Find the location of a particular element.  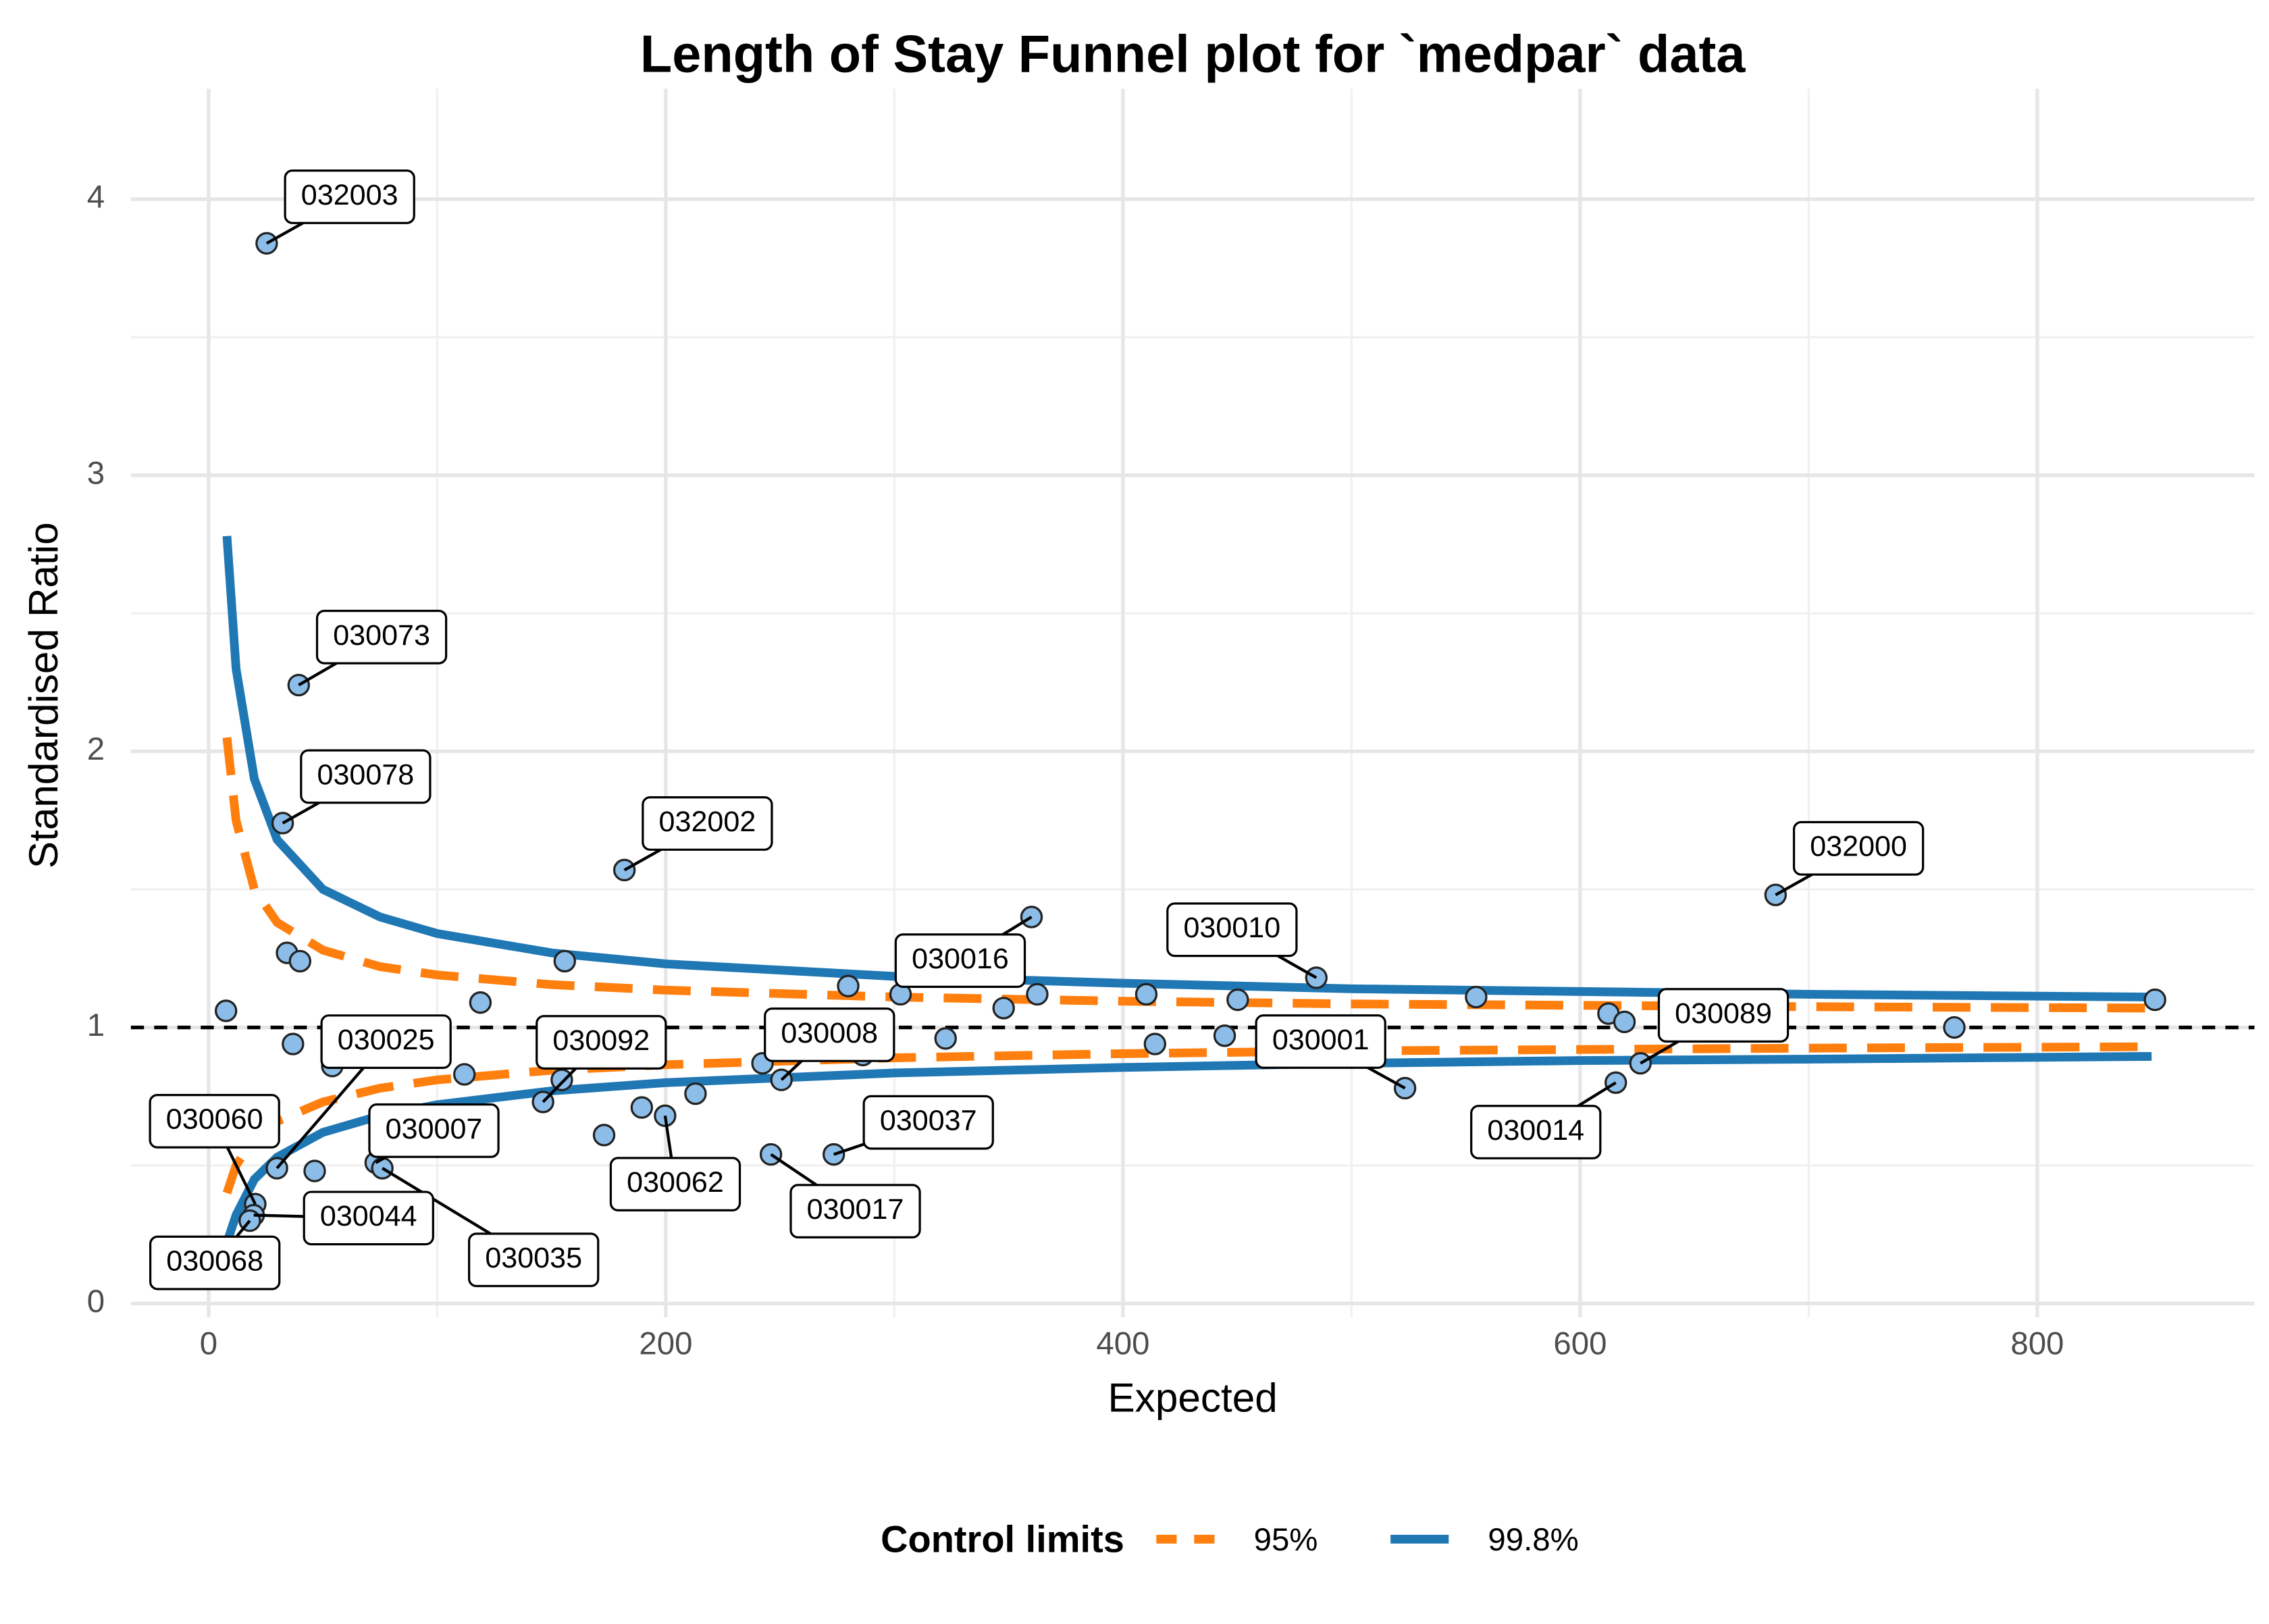

point-label: 030014 is located at coordinates (1535, 1131).